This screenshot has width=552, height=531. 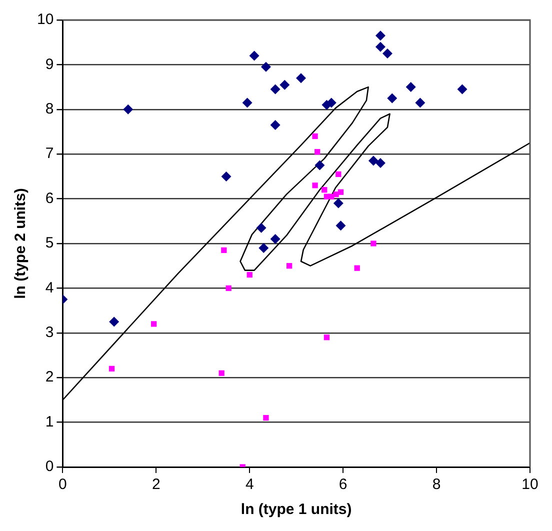 What do you see at coordinates (49, 467) in the screenshot?
I see `y-tick-label: 0` at bounding box center [49, 467].